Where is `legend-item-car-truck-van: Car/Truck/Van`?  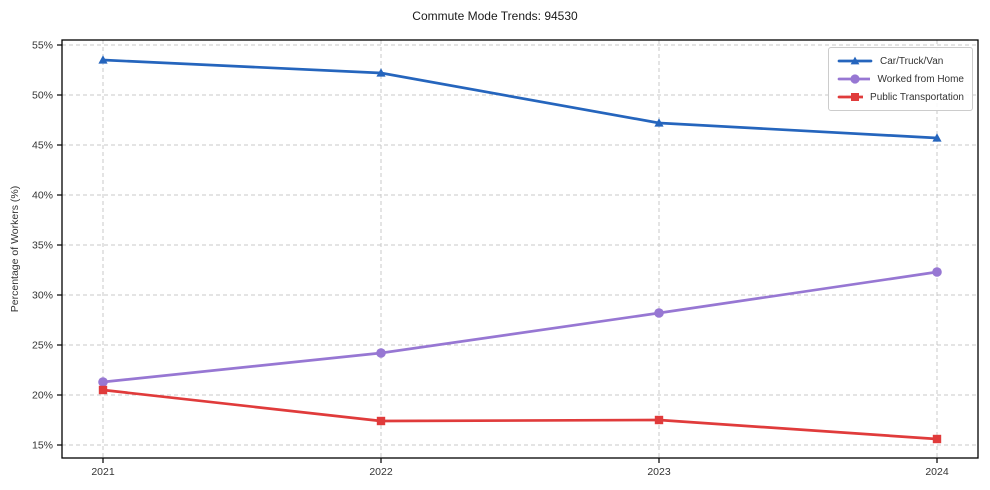
legend-item-car-truck-van: Car/Truck/Van is located at coordinates (900, 61).